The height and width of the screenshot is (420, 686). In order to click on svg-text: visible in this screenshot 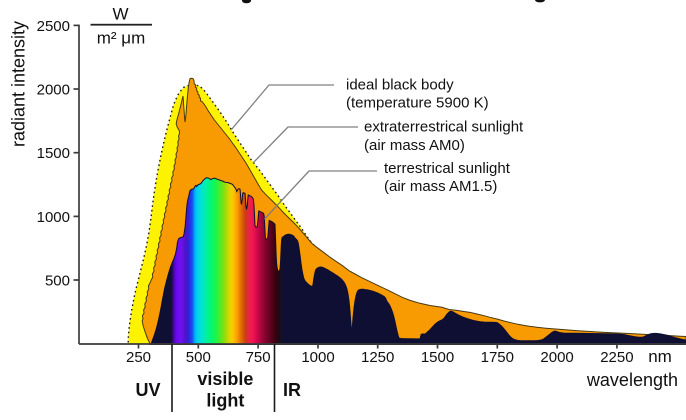, I will do `click(225, 379)`.